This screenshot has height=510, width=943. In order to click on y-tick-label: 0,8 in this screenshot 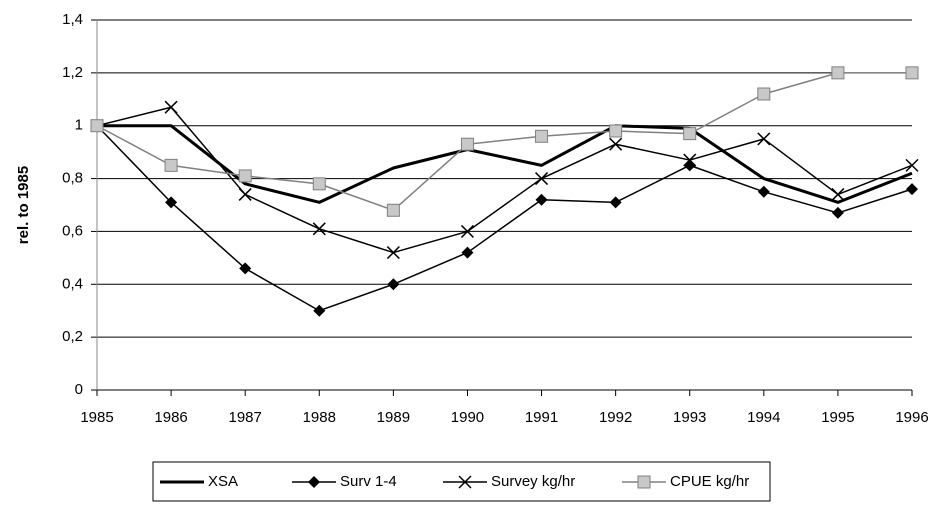, I will do `click(72, 178)`.